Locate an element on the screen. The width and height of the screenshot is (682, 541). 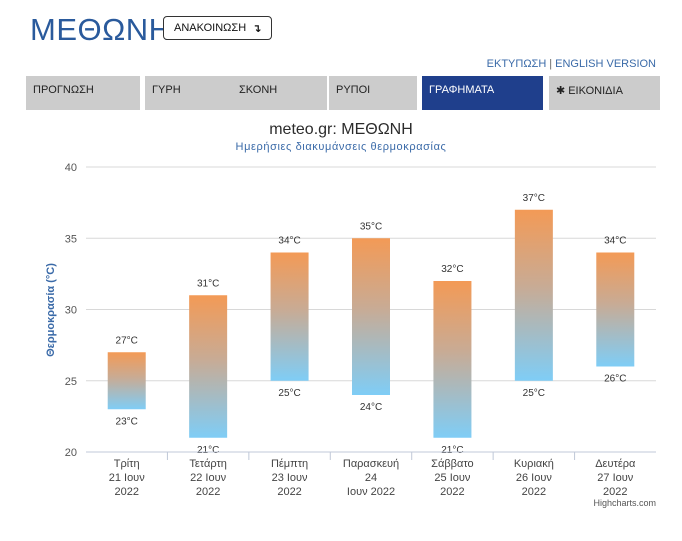
low-temp-label: 26°C is located at coordinates (615, 379).